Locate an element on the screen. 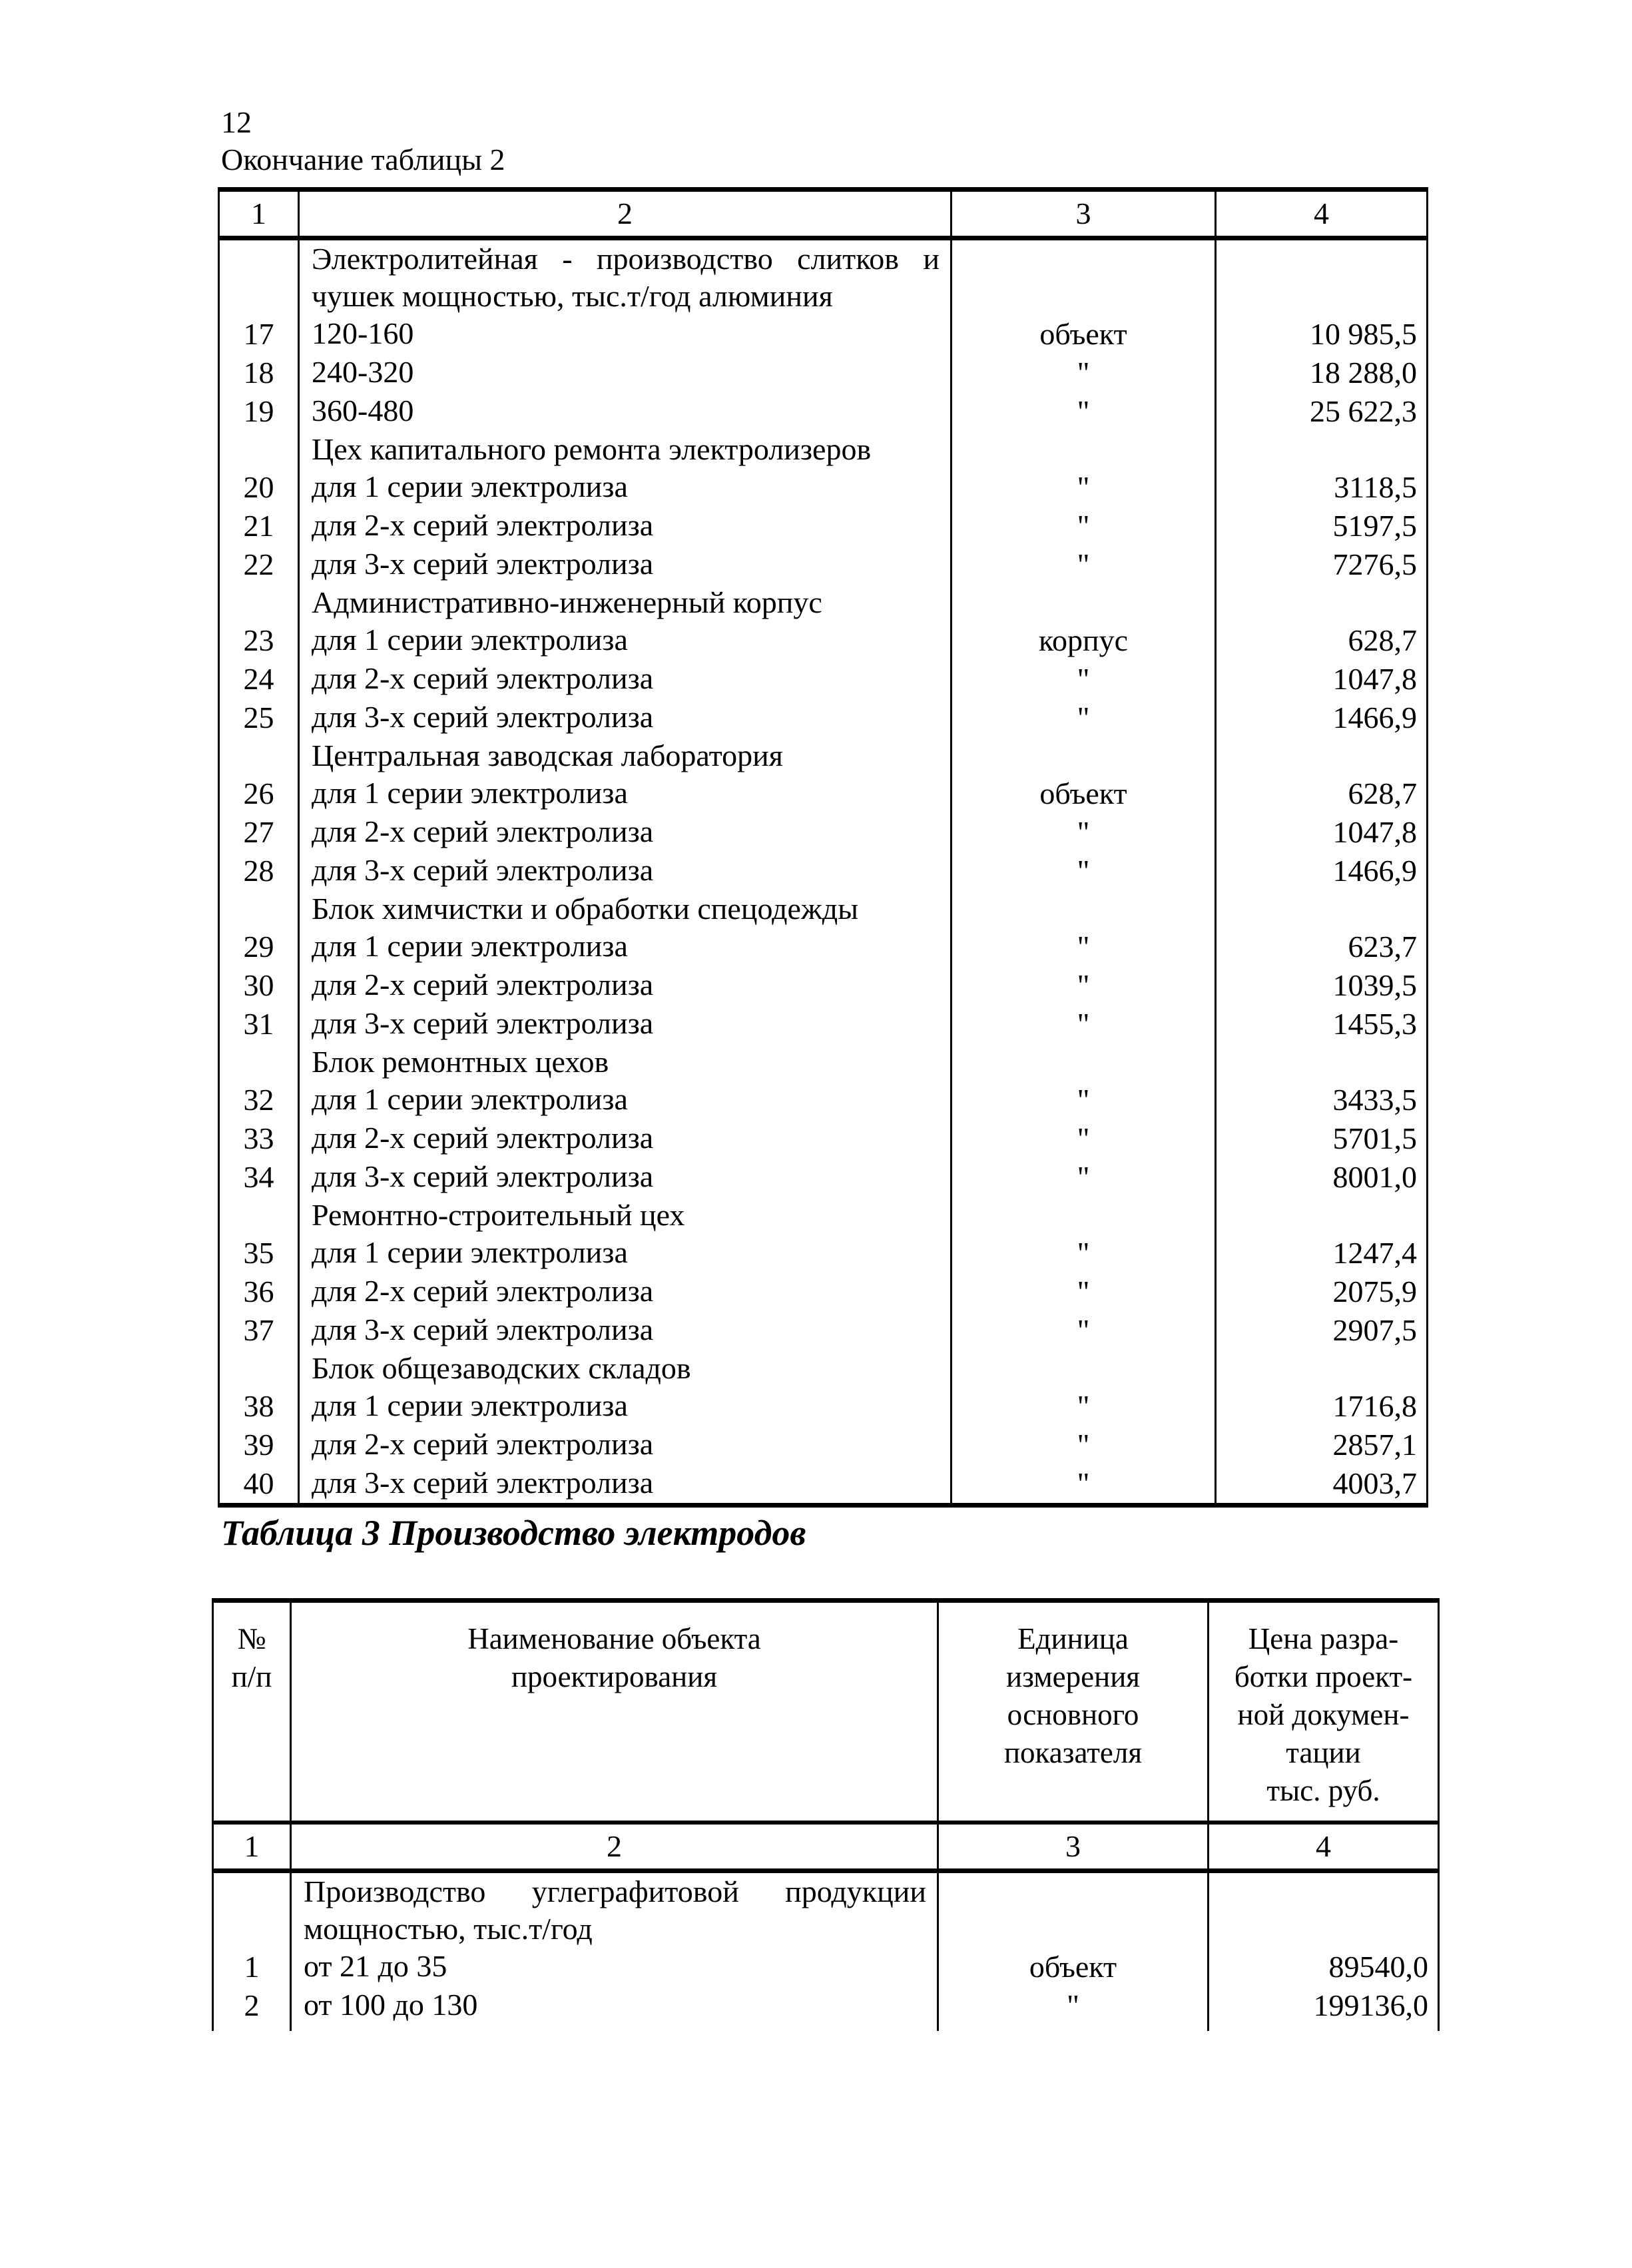 The image size is (1632, 2268). table-row: 38 для 1 серии электролиза " 1716,8 is located at coordinates (823, 1407).